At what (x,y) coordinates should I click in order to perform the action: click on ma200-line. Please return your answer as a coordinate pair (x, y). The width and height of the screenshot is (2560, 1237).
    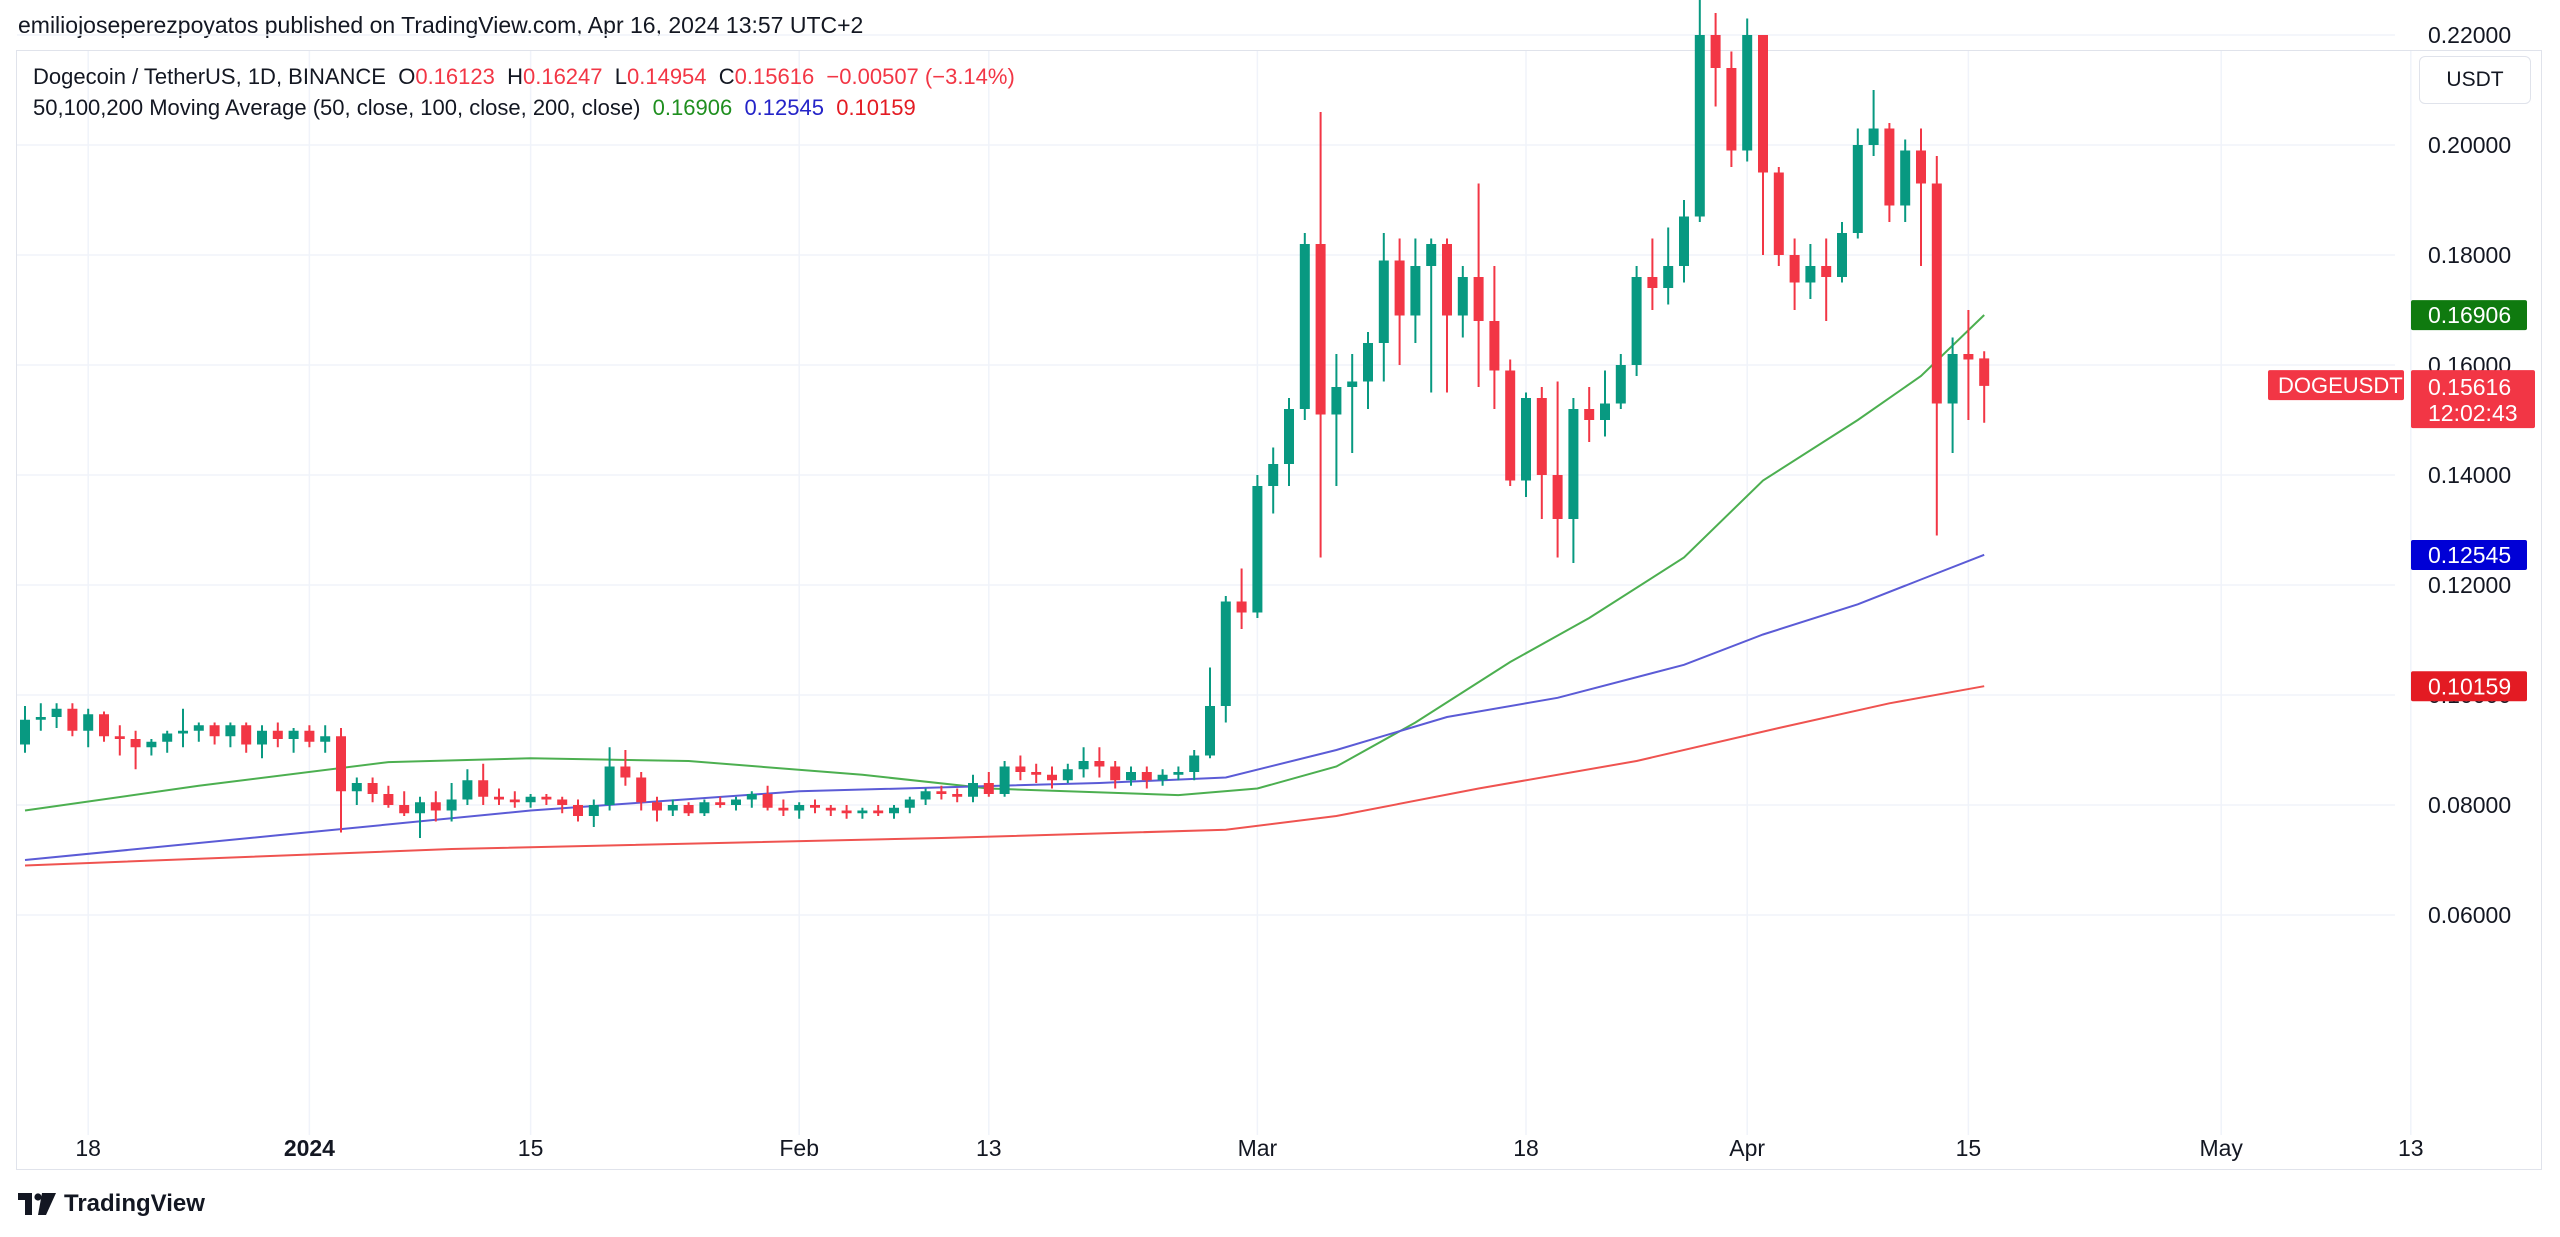
    Looking at the image, I should click on (1004, 776).